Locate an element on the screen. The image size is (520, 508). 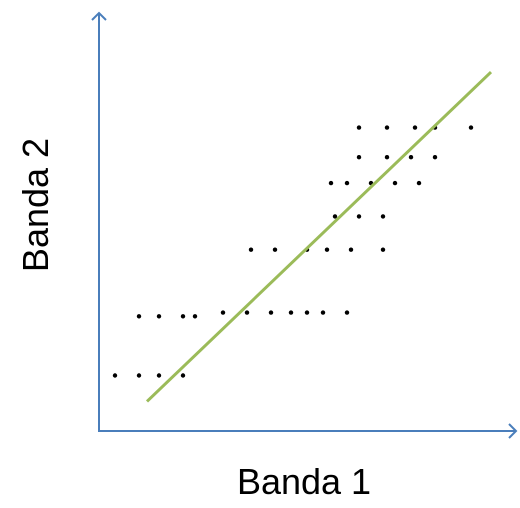
y-axis-label: Banda 2 is located at coordinates (35, 205).